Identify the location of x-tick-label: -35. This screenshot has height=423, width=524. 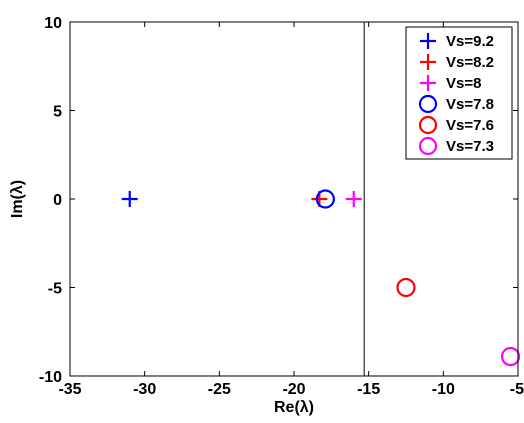
(69, 389).